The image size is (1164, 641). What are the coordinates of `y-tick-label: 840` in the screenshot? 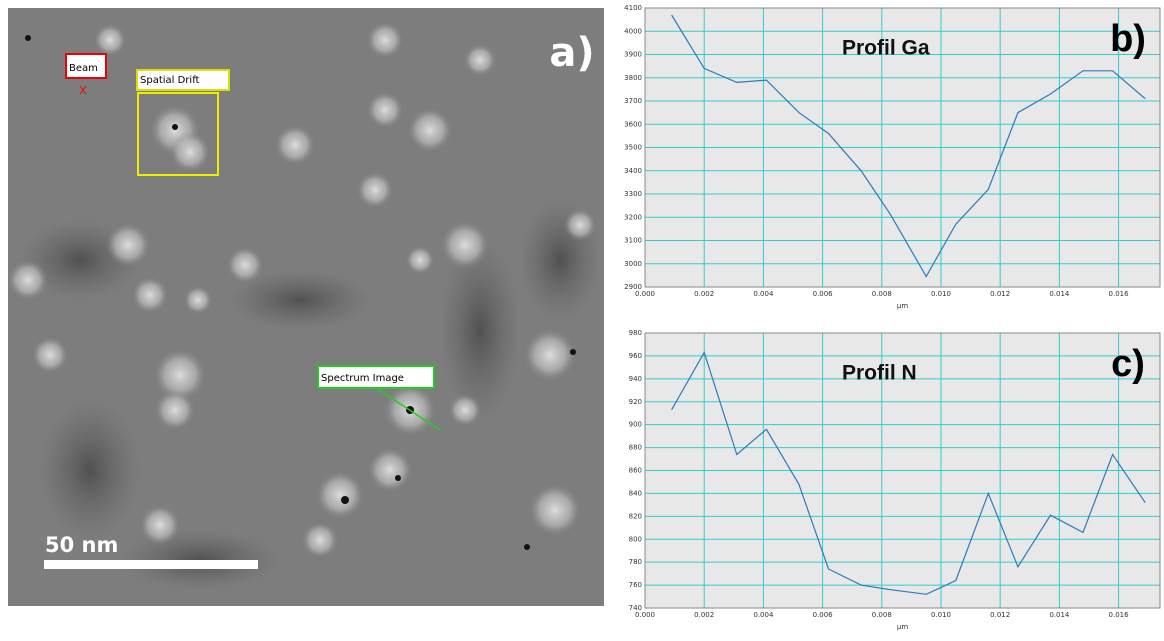 It's located at (635, 493).